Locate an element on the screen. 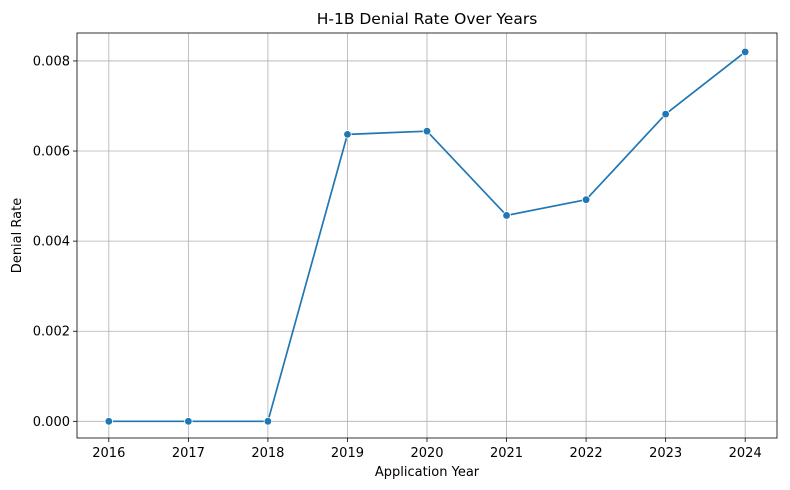 The width and height of the screenshot is (790, 490). y-tick-label: 0.008 is located at coordinates (51, 61).